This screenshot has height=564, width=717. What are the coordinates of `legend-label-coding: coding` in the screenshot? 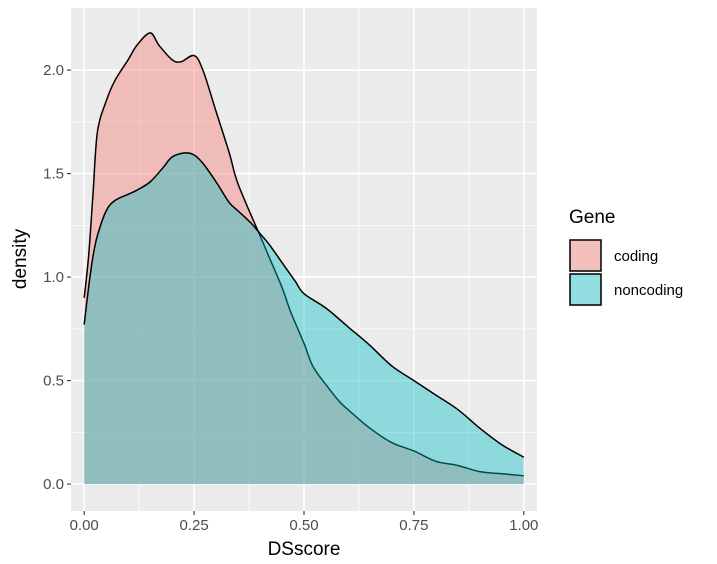 It's located at (636, 256).